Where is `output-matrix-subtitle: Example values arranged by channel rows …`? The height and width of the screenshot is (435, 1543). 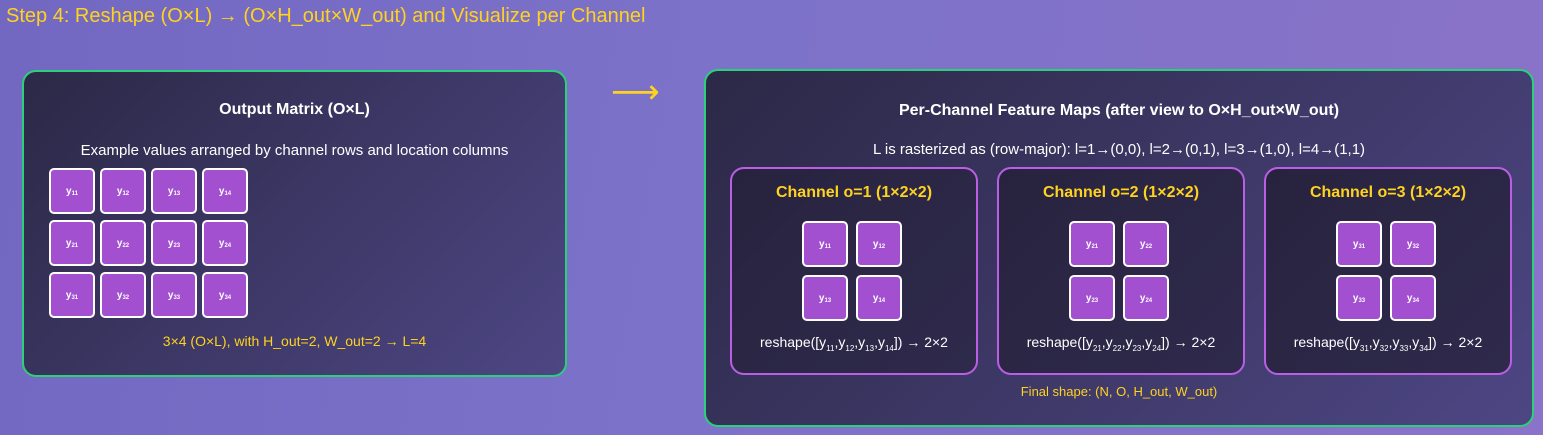
output-matrix-subtitle: Example values arranged by channel rows … is located at coordinates (294, 150).